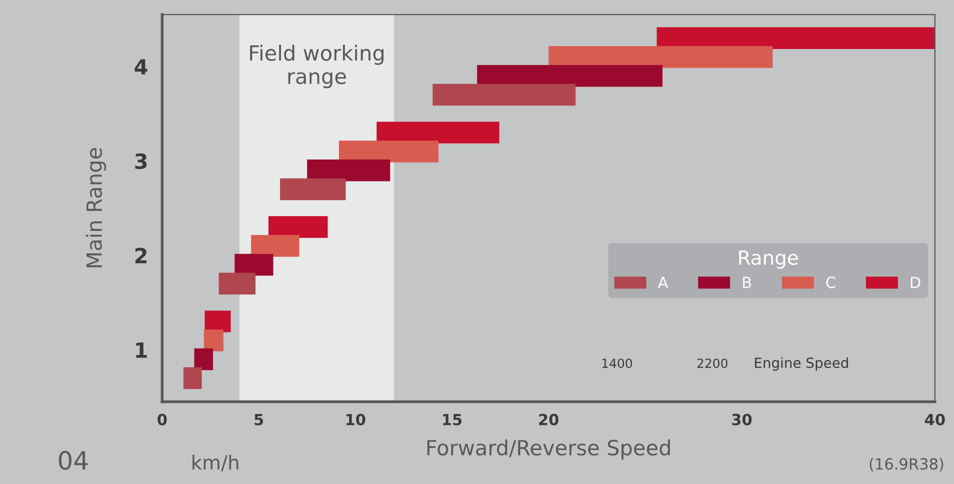 The image size is (954, 484). Describe the element at coordinates (96, 208) in the screenshot. I see `y-axis-title: Main Range` at that location.